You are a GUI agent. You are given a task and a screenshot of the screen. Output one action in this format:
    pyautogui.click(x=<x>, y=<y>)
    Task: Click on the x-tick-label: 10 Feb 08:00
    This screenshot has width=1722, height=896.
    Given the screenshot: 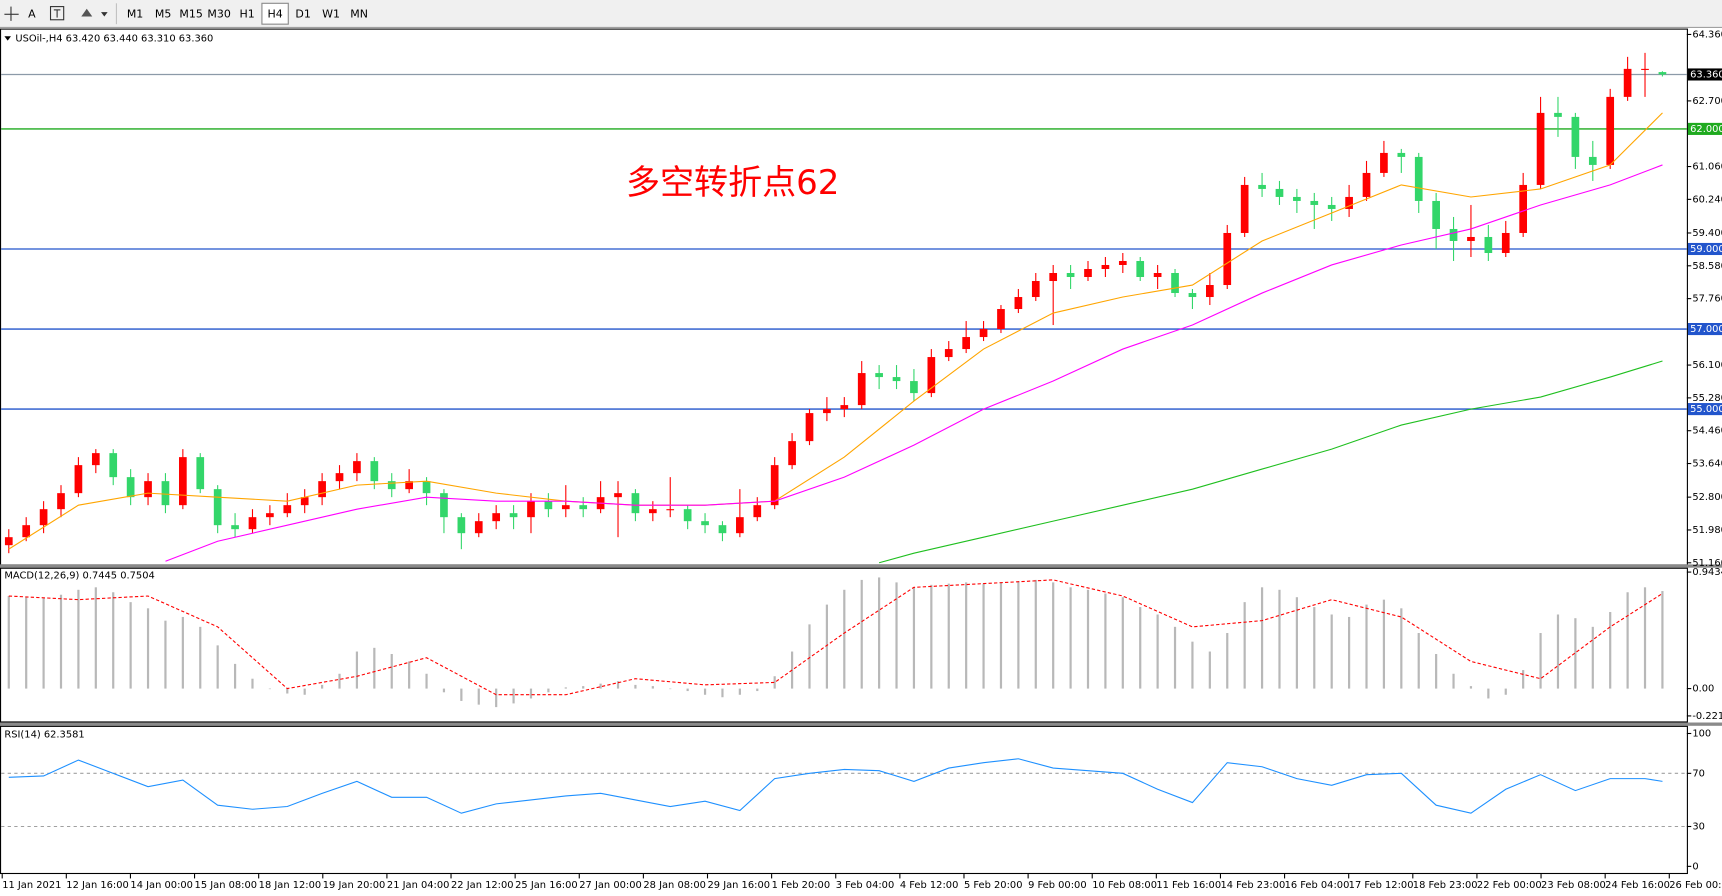 What is the action you would take?
    pyautogui.click(x=1124, y=885)
    